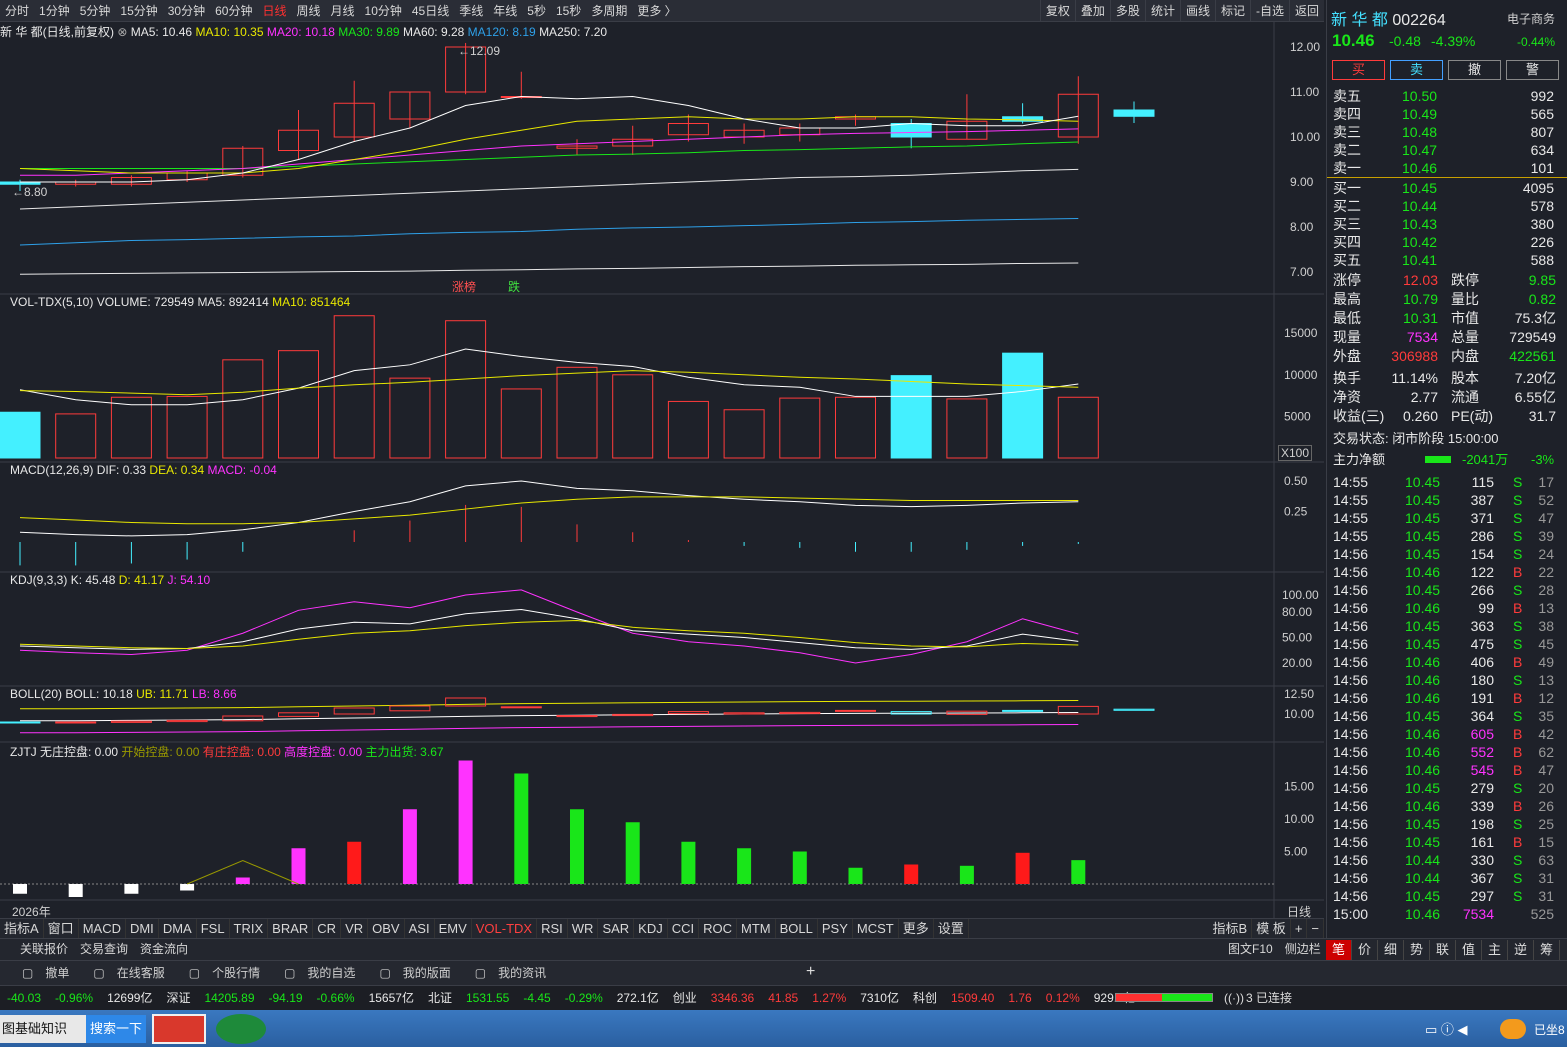 This screenshot has height=1047, width=1567. I want to click on app-icon, so click(179, 1029).